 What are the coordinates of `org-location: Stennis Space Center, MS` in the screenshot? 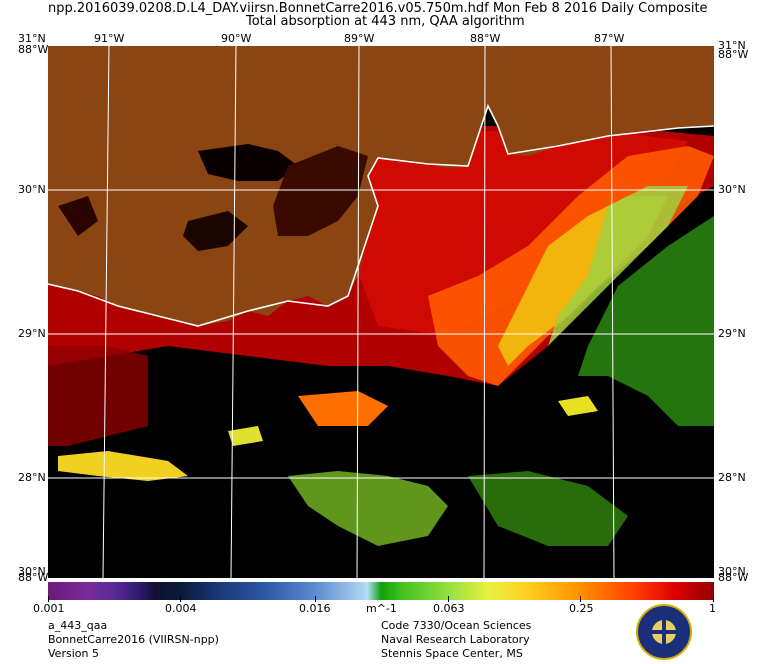 It's located at (452, 653).